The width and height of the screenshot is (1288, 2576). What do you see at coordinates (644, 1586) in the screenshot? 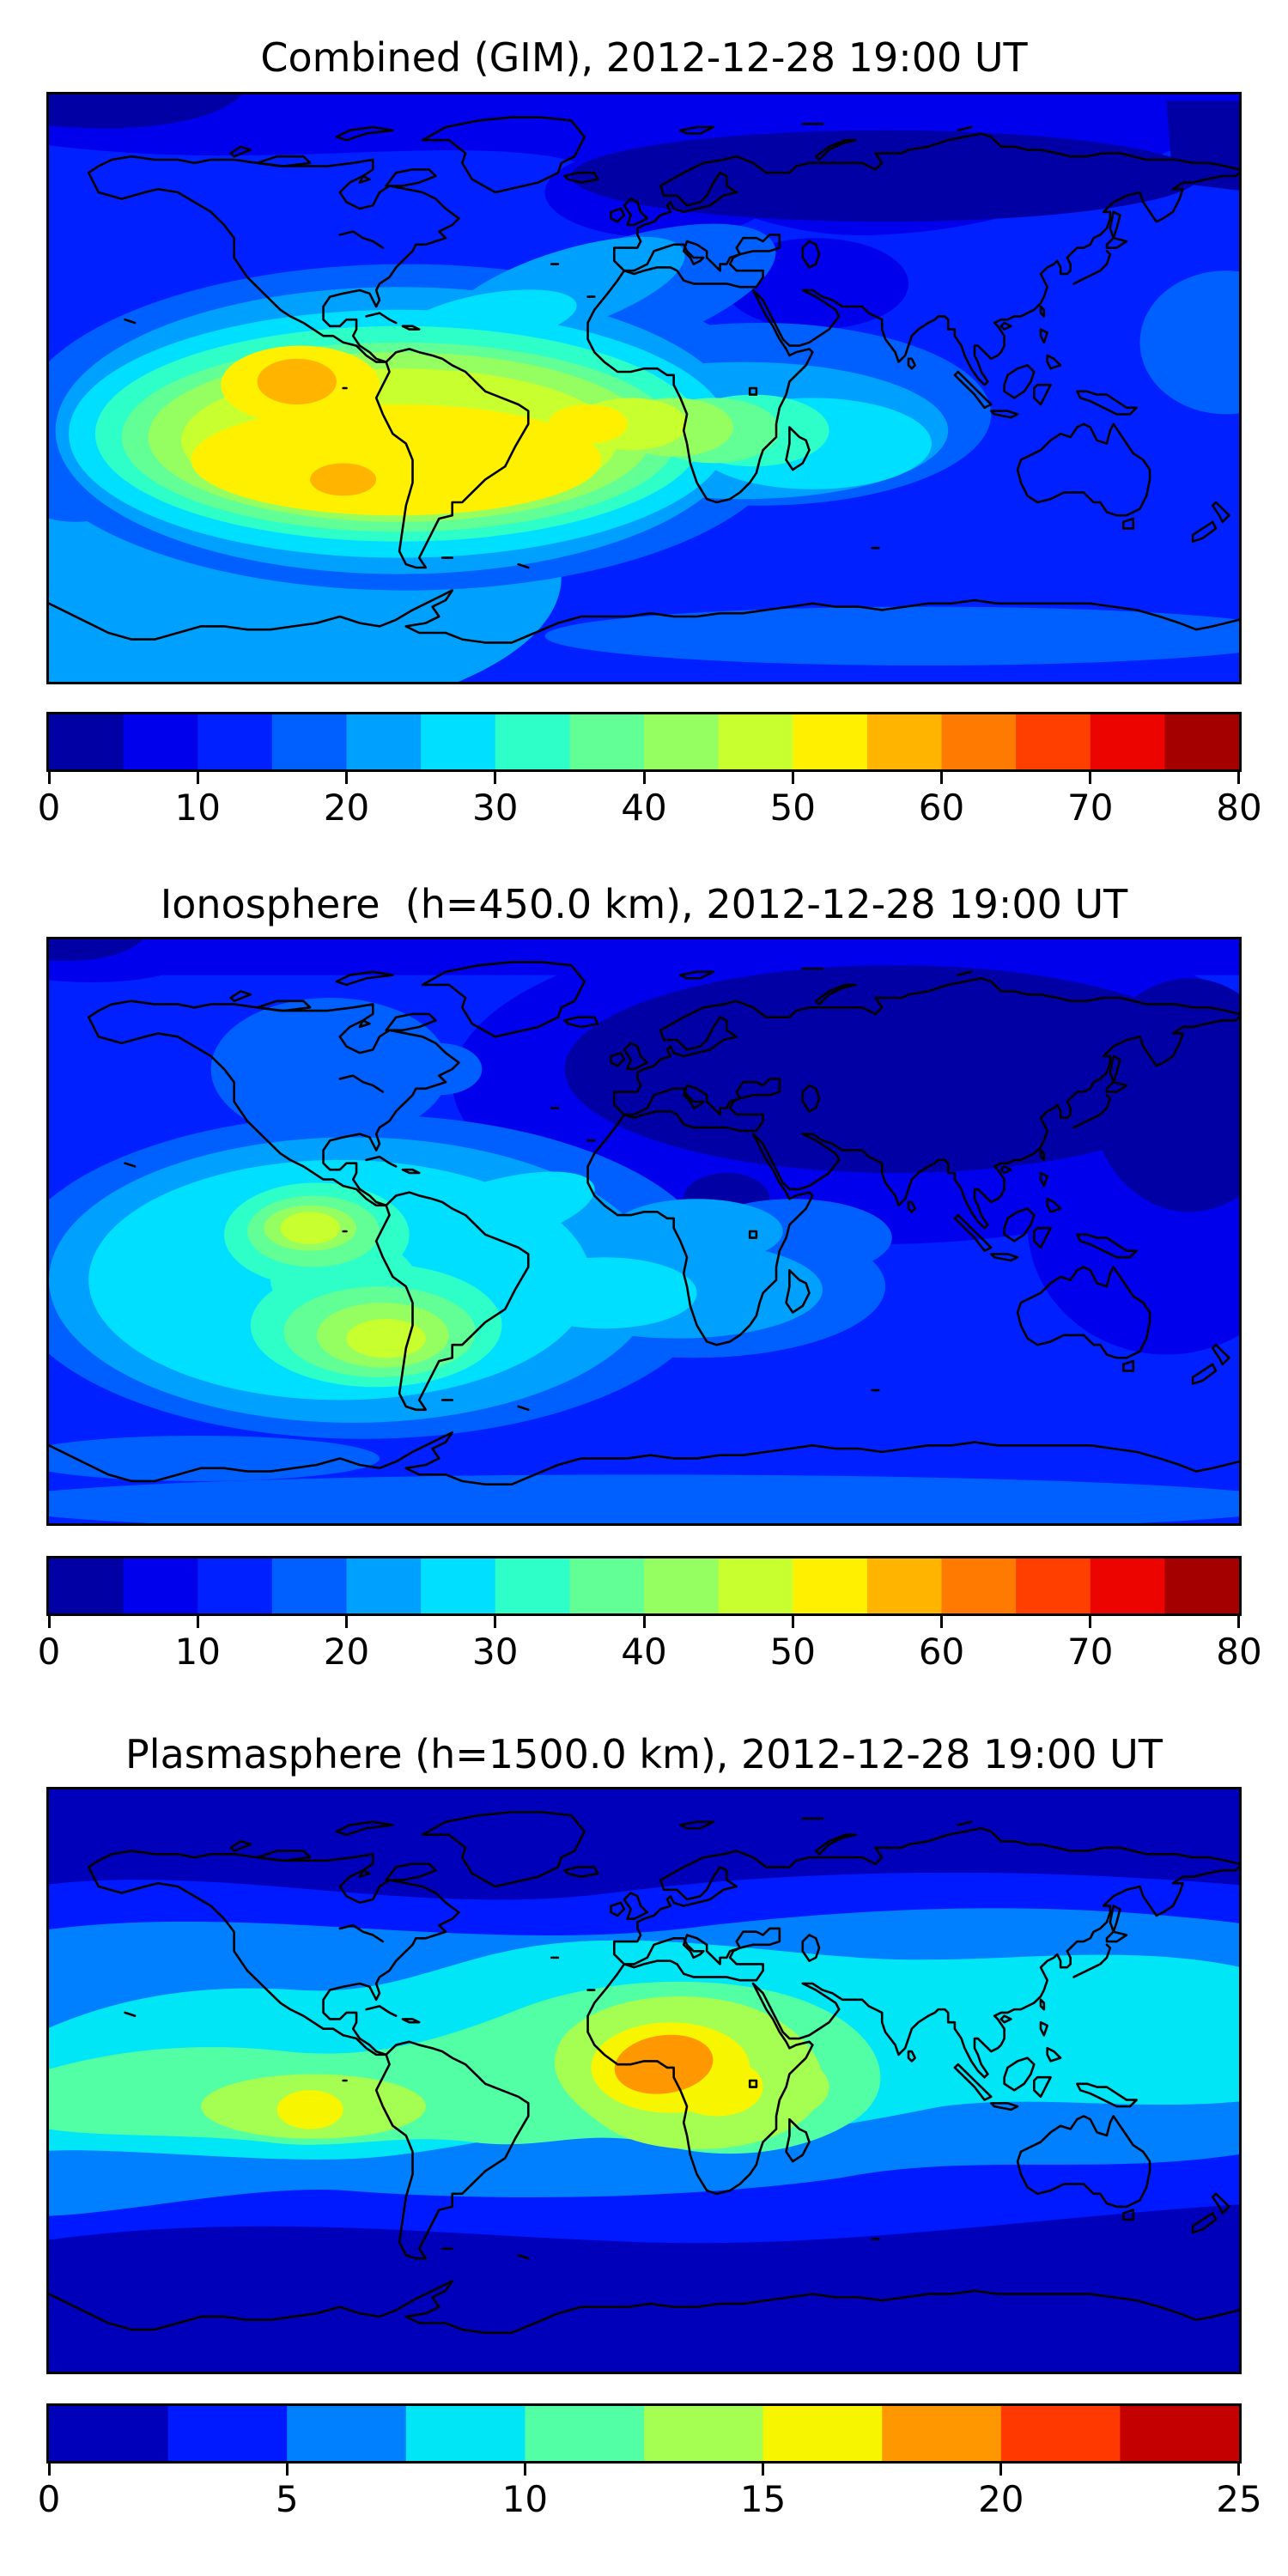
I see `colorbar-ionosphere-gradient` at bounding box center [644, 1586].